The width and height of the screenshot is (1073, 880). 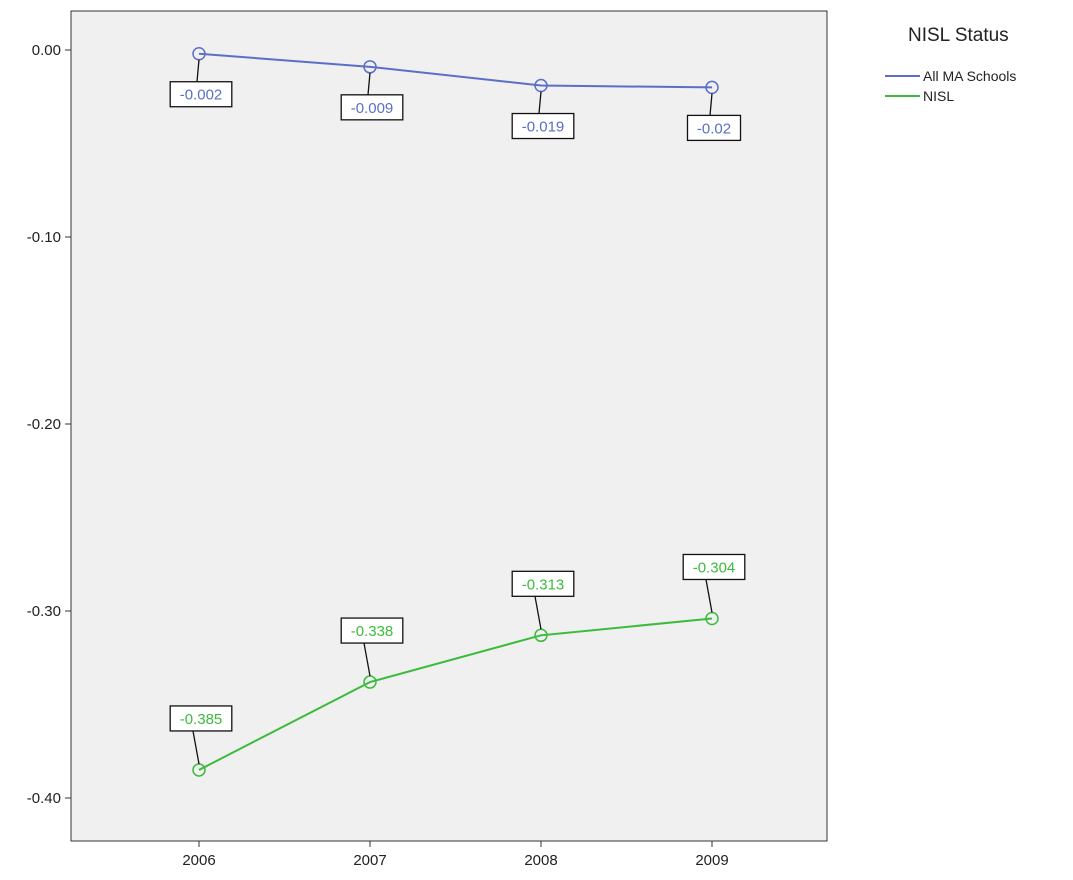 I want to click on data-label: -0.002, so click(x=201, y=95).